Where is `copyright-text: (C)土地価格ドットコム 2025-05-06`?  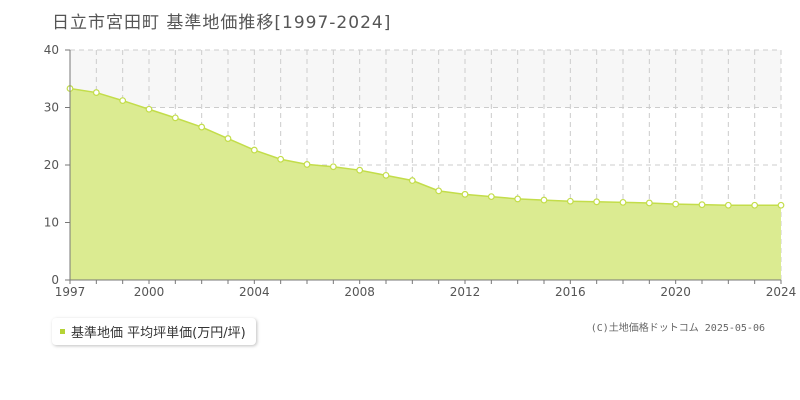 copyright-text: (C)土地価格ドットコム 2025-05-06 is located at coordinates (677, 328).